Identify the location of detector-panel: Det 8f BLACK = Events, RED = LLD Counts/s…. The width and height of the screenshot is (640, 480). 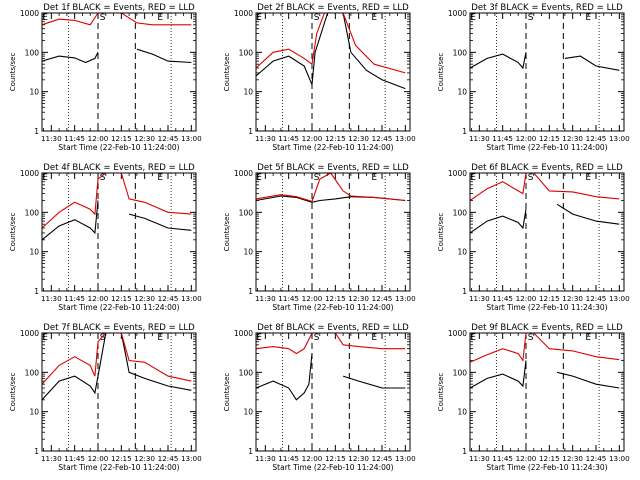
(319, 397).